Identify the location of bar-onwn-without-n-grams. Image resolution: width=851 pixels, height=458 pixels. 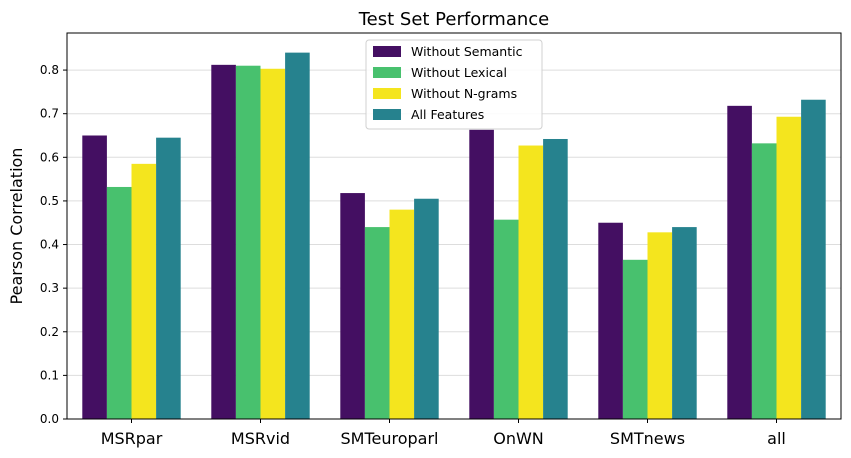
(531, 282).